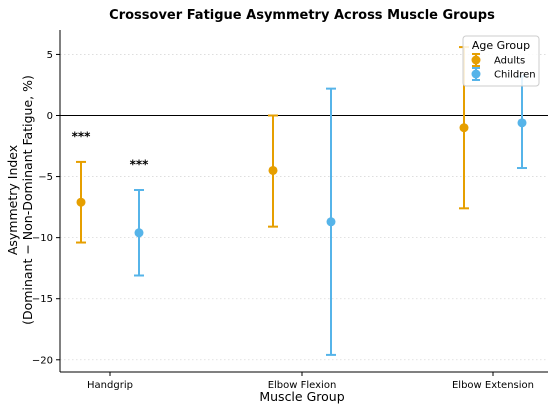 The width and height of the screenshot is (550, 409). Describe the element at coordinates (46, 208) in the screenshot. I see `y-axis-ticks: 5 0 −5 −10 −15 −20` at that location.